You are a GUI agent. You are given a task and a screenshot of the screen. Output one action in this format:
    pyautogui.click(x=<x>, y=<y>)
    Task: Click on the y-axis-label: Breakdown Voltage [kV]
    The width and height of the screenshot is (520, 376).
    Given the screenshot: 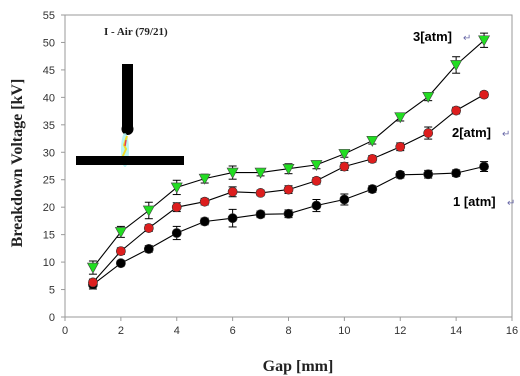 What is the action you would take?
    pyautogui.click(x=17, y=163)
    